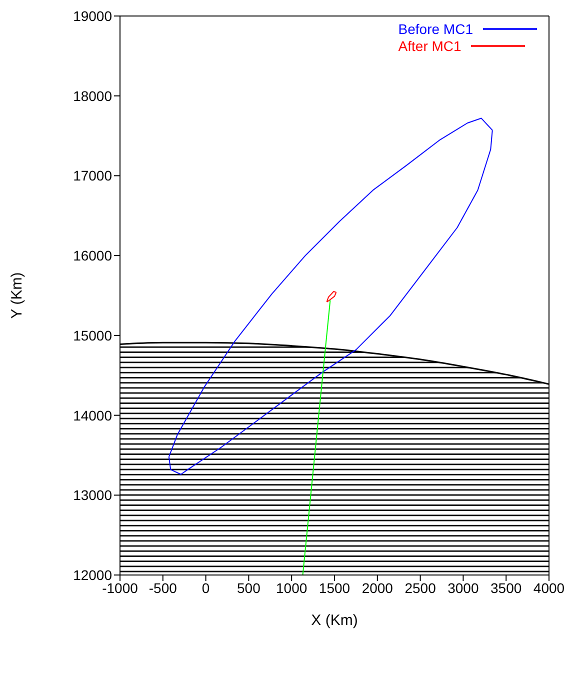 The image size is (569, 673). Describe the element at coordinates (435, 28) in the screenshot. I see `legend-label: Before MC1` at that location.